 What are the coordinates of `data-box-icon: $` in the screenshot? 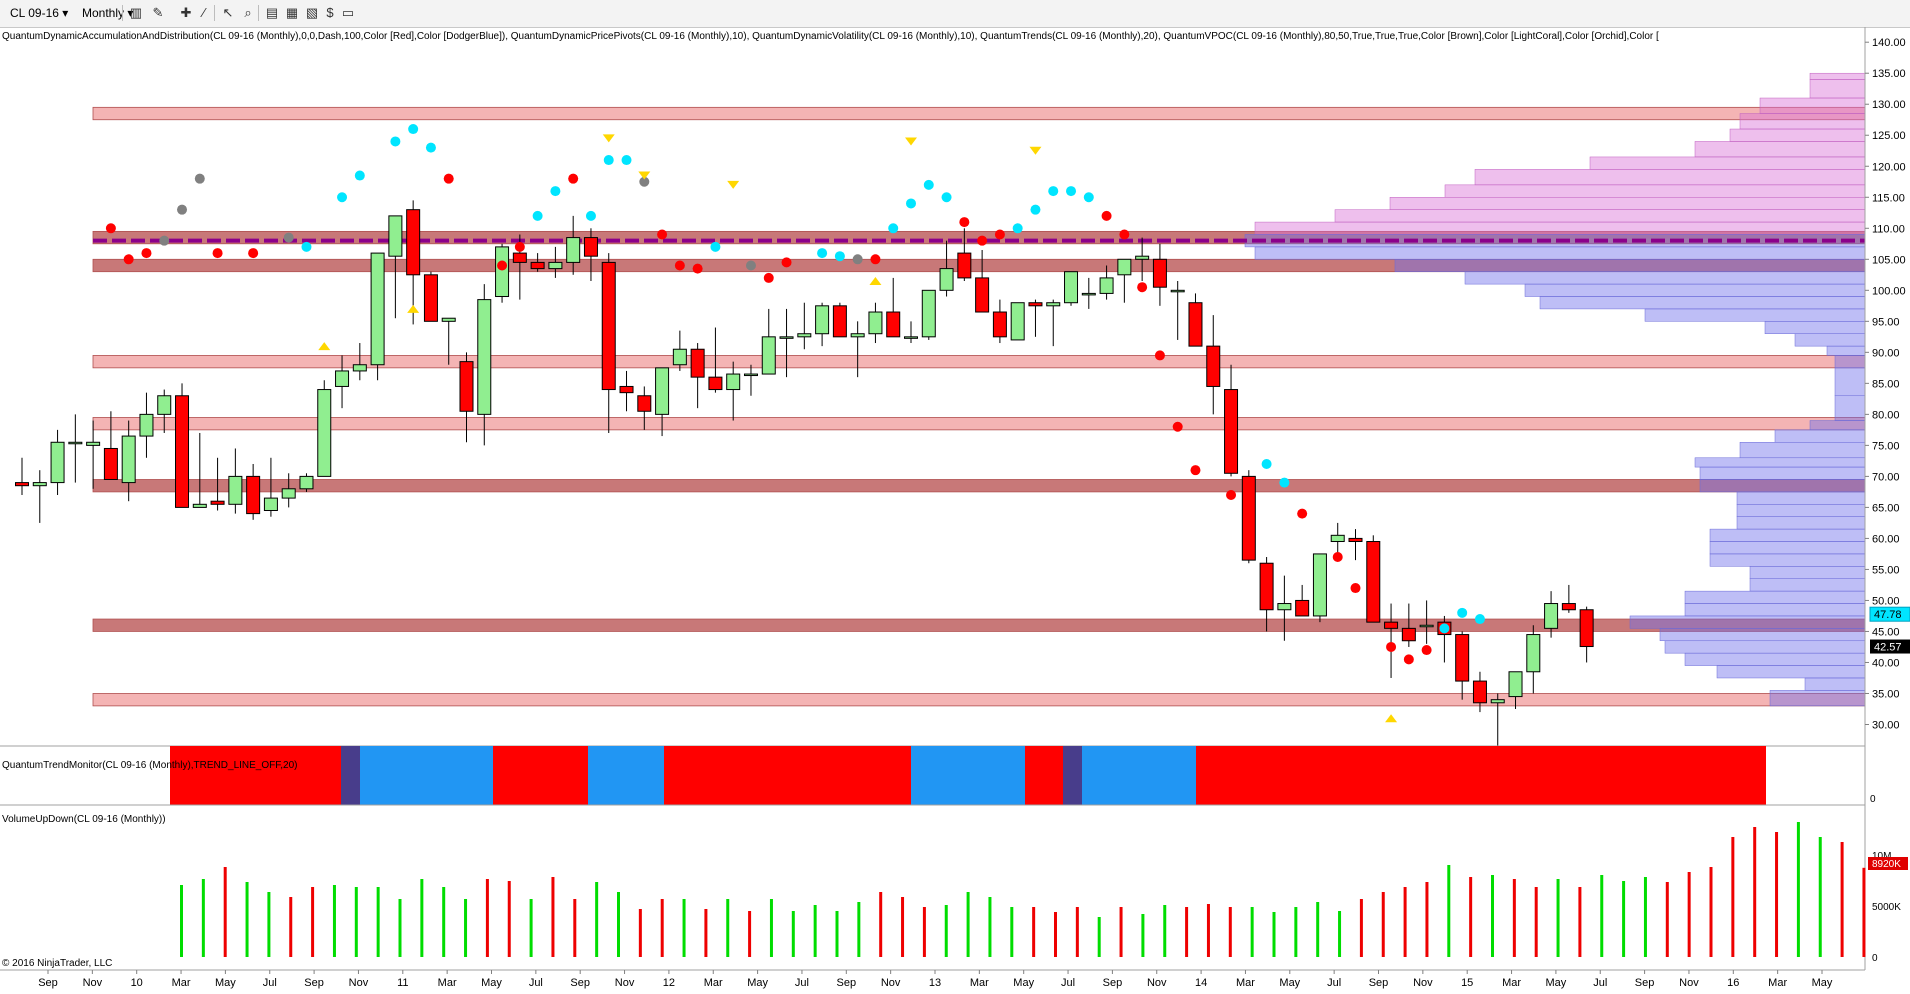 It's located at (330, 12).